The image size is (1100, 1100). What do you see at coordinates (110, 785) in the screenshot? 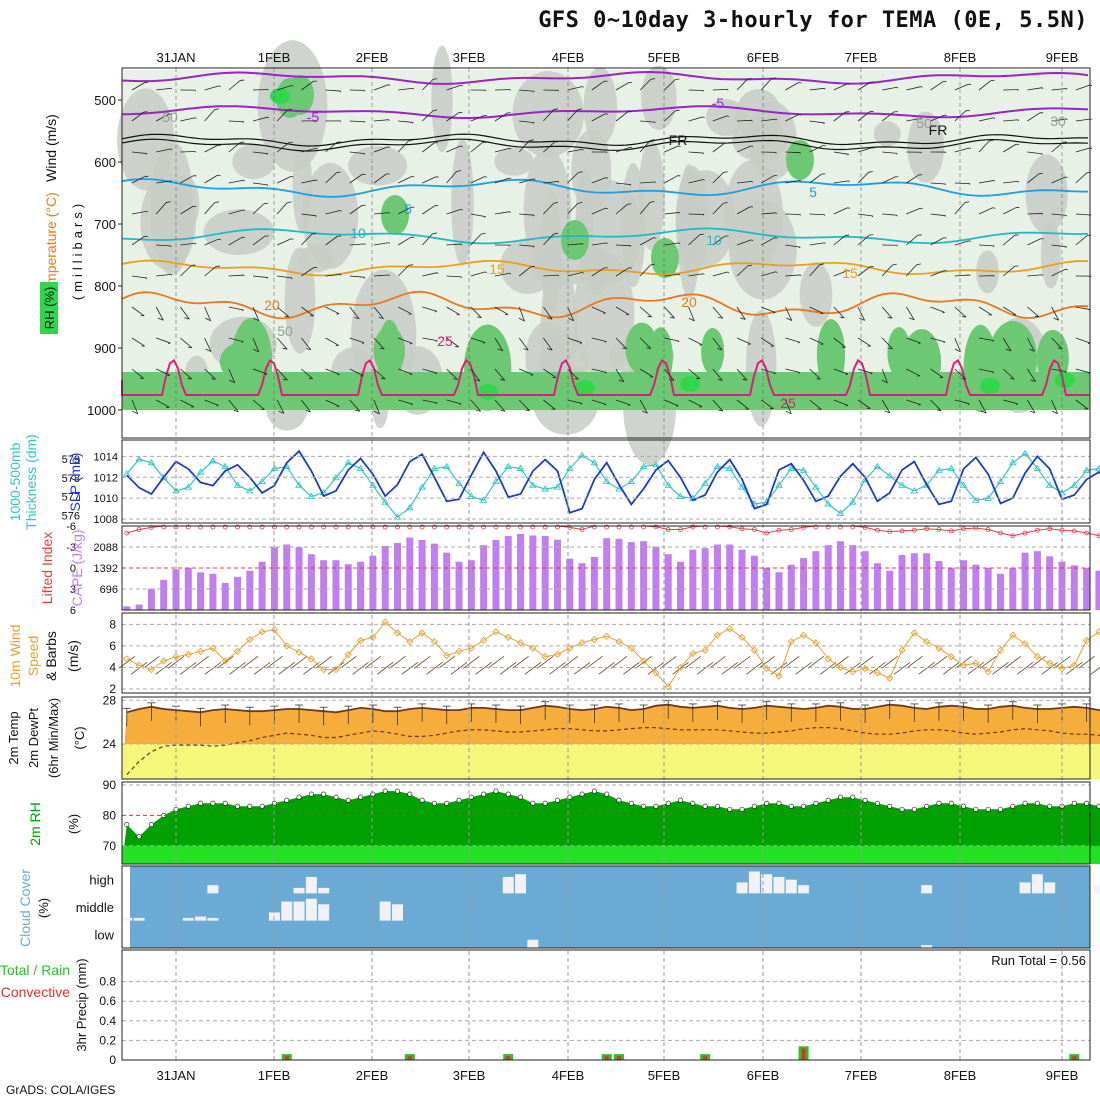
I see `rh-tick-label: 90` at bounding box center [110, 785].